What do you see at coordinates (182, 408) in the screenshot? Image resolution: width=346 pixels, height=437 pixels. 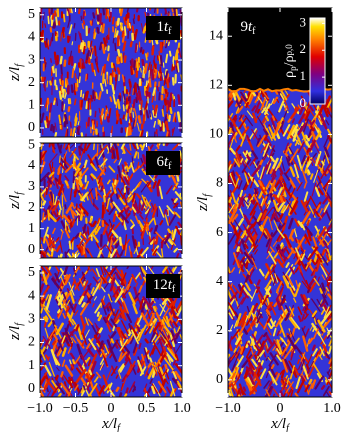 I see `x-tick-label: 1.0` at bounding box center [182, 408].